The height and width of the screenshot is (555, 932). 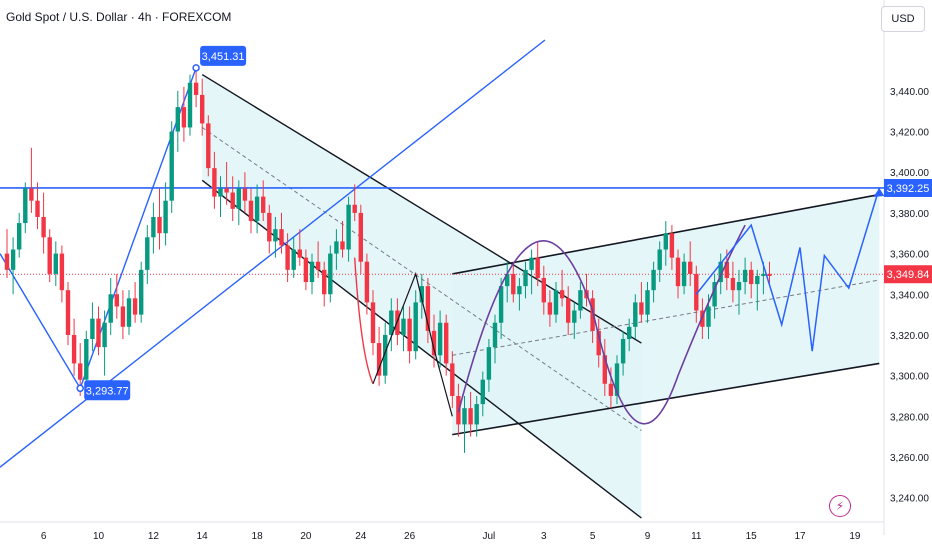 What do you see at coordinates (909, 499) in the screenshot?
I see `y-tick-label: 3,240.00` at bounding box center [909, 499].